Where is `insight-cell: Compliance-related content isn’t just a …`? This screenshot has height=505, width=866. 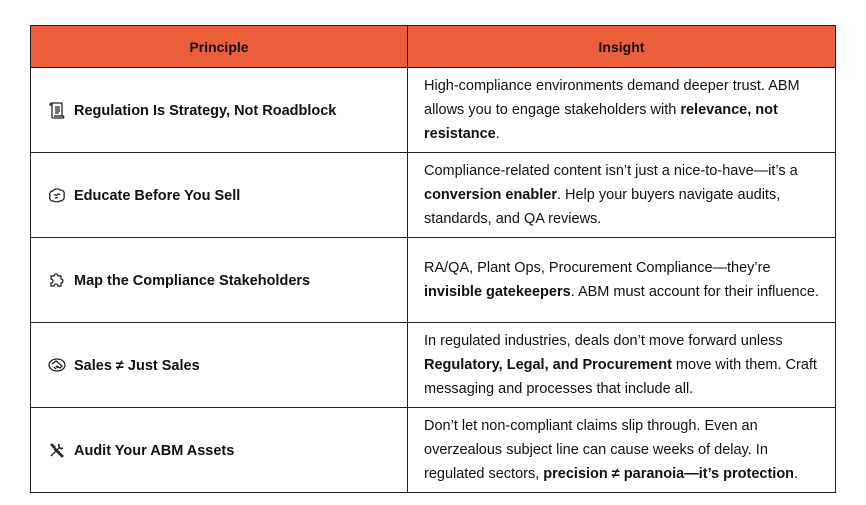 insight-cell: Compliance-related content isn’t just a … is located at coordinates (621, 195).